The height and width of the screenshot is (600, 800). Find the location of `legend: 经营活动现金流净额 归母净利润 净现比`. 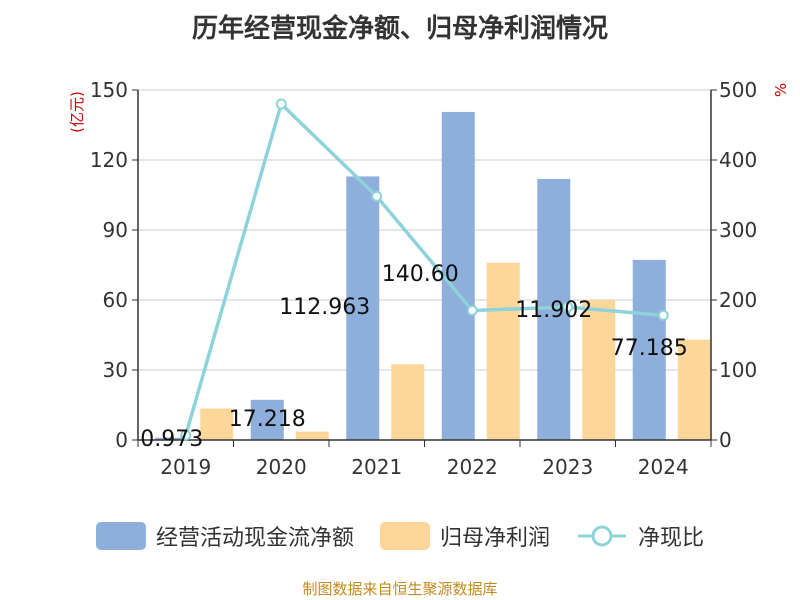

legend: 经营活动现金流净额 归母净利润 净现比 is located at coordinates (400, 536).